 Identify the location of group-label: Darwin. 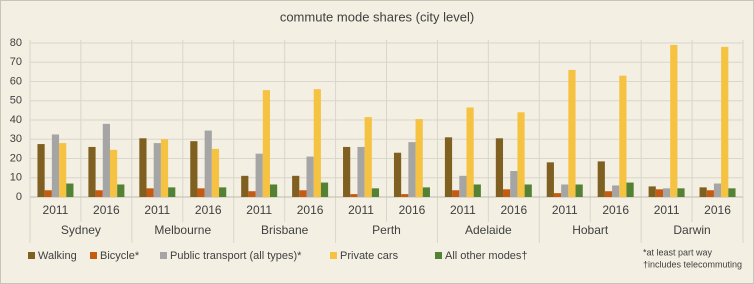
(691, 230).